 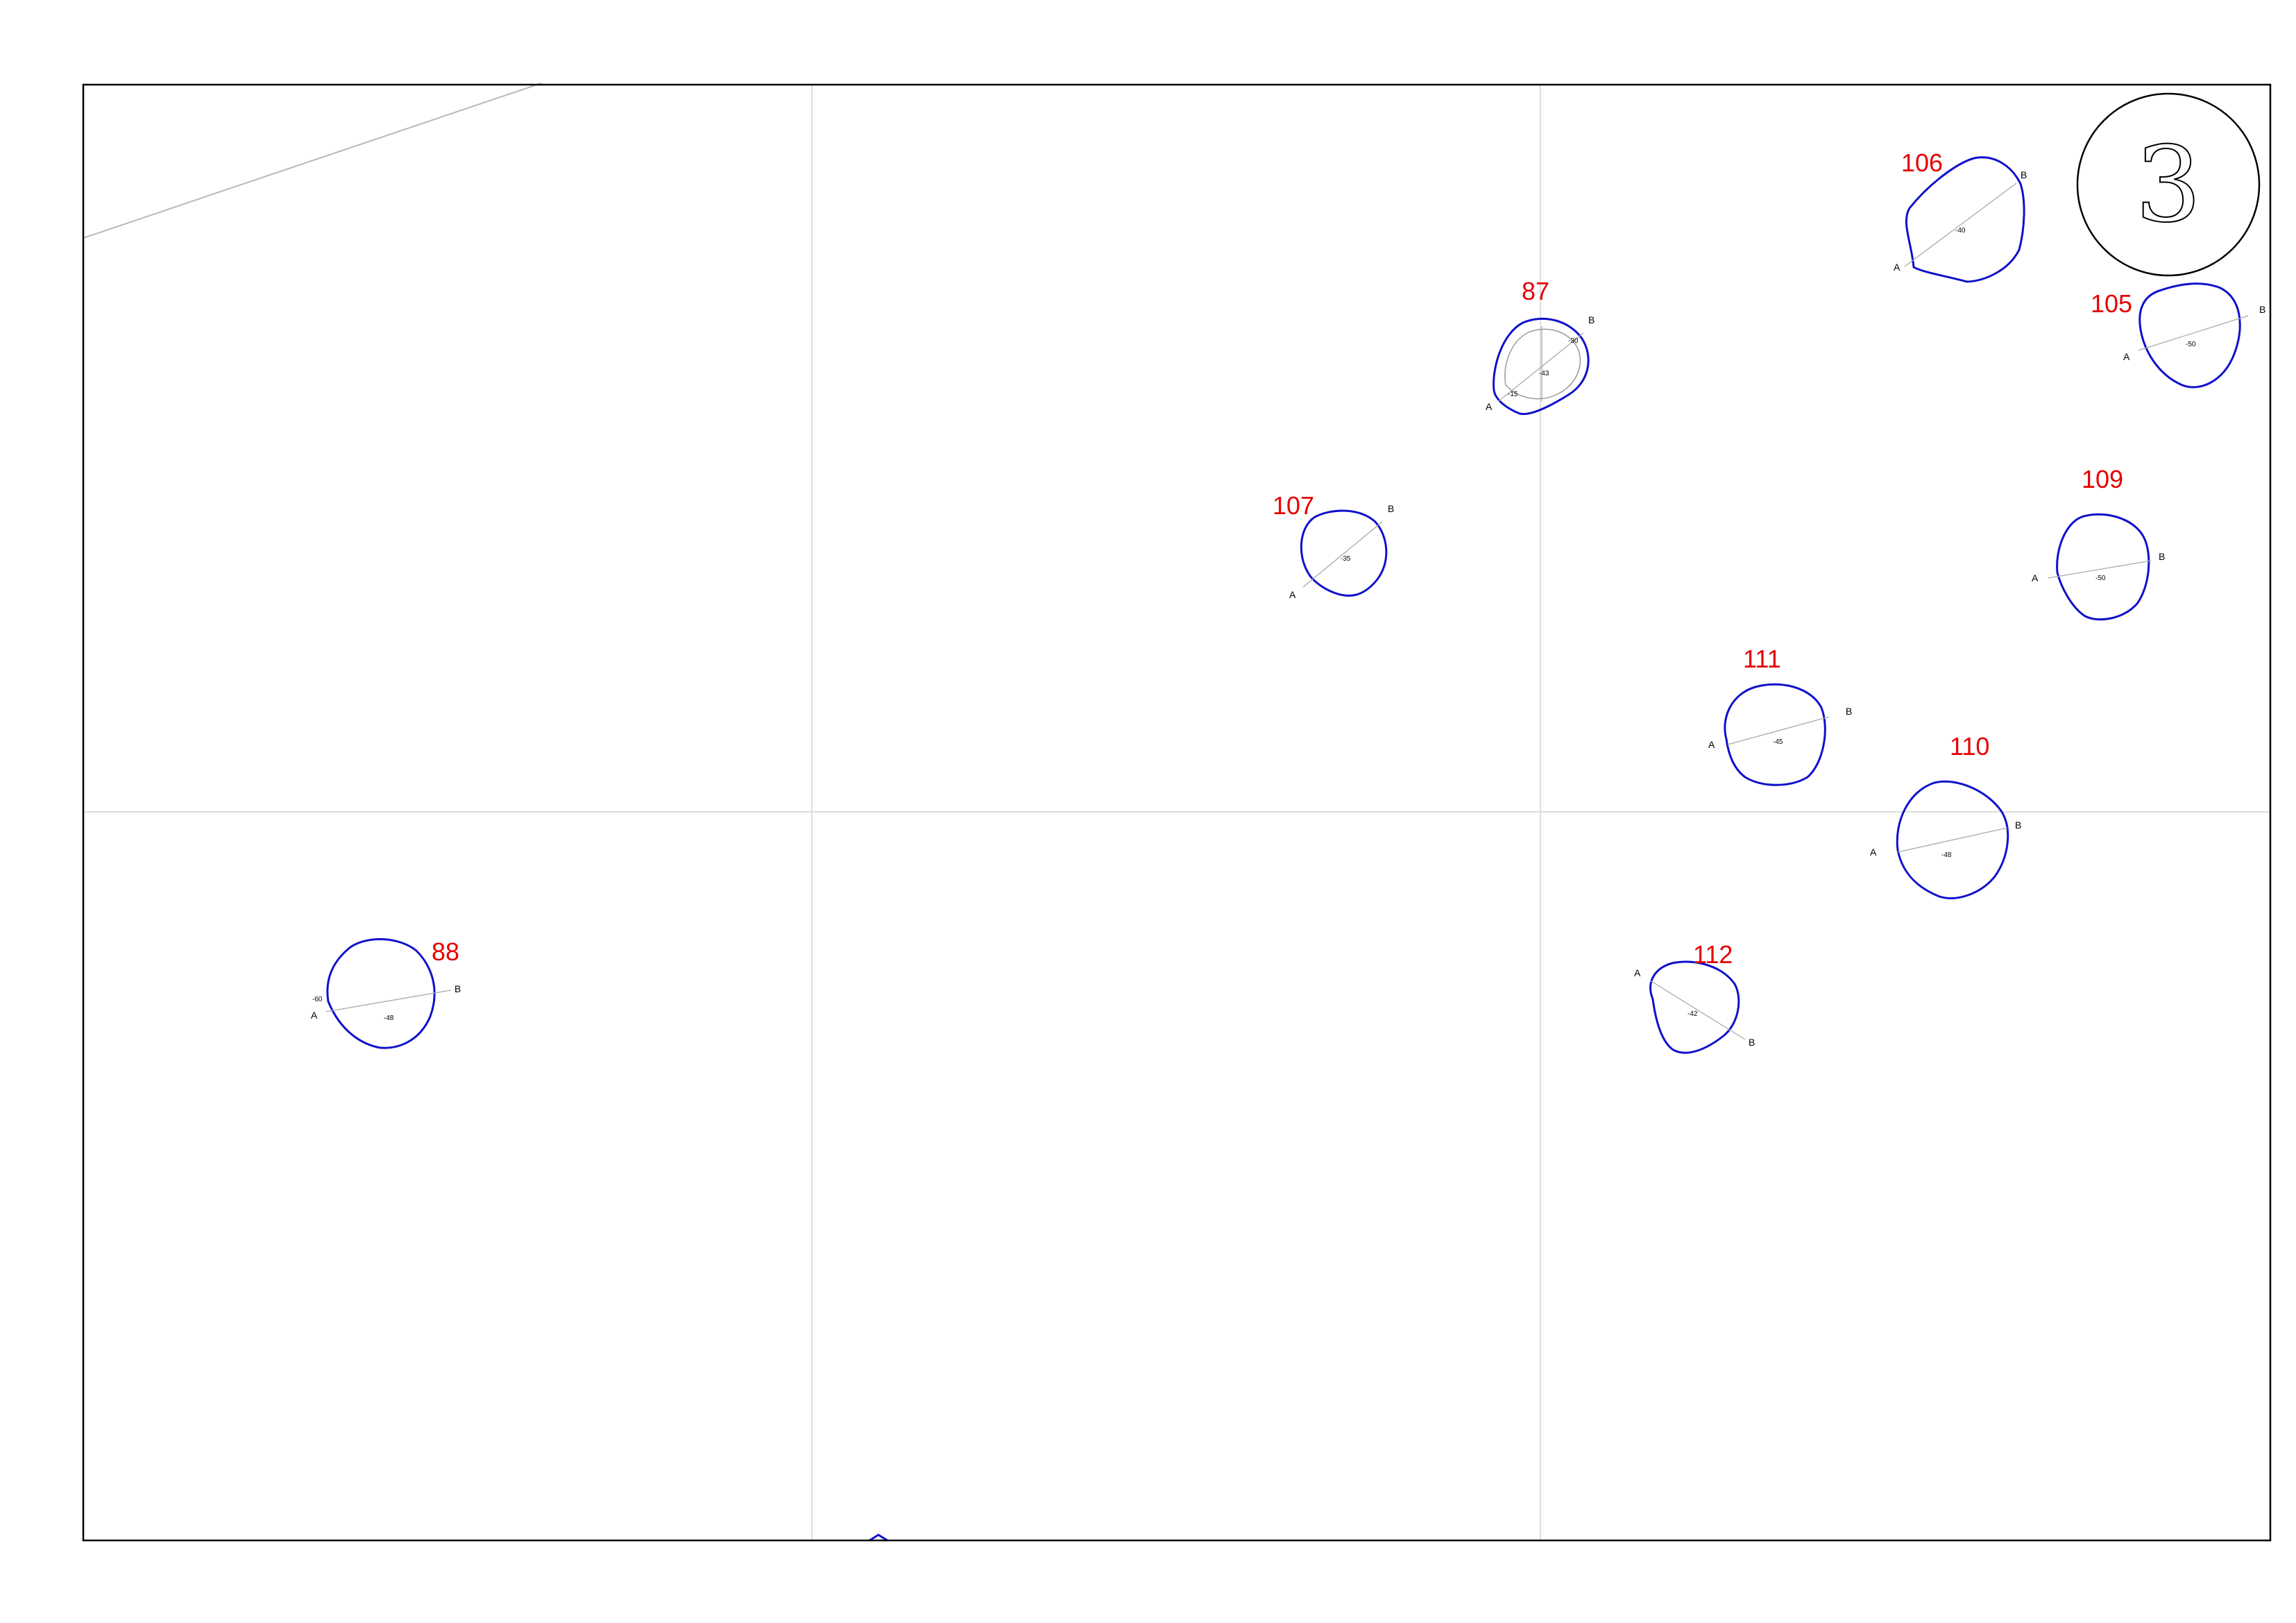 I want to click on feature-number: 110, so click(x=1969, y=746).